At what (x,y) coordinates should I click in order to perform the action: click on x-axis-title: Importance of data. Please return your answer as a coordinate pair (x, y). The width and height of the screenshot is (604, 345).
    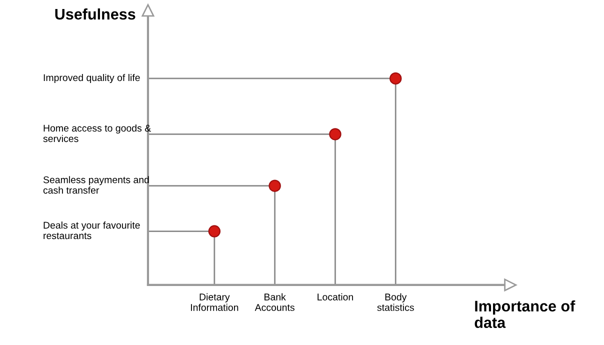
    Looking at the image, I should click on (525, 314).